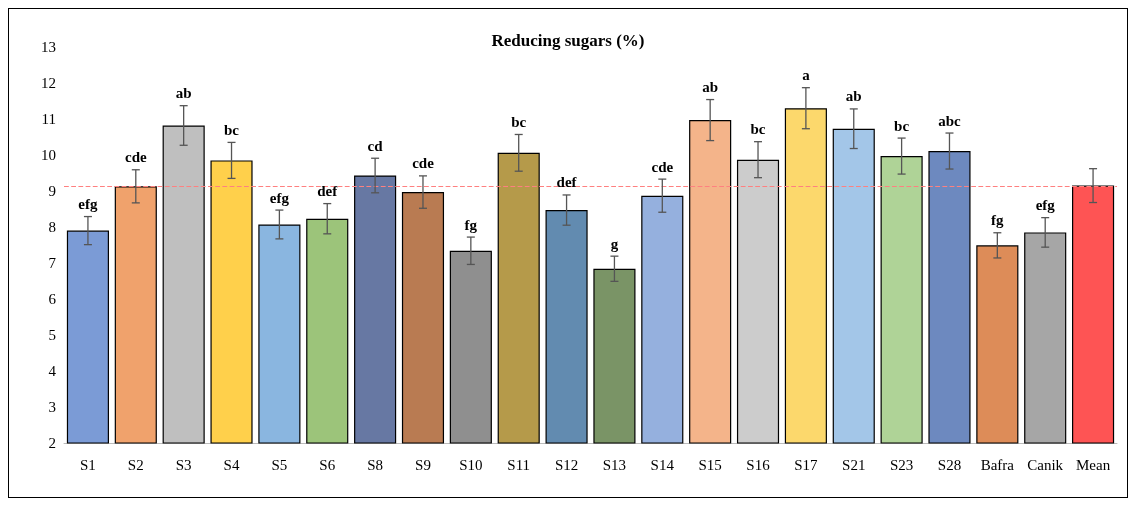 The width and height of the screenshot is (1136, 506). I want to click on x-tick-label: S15, so click(710, 464).